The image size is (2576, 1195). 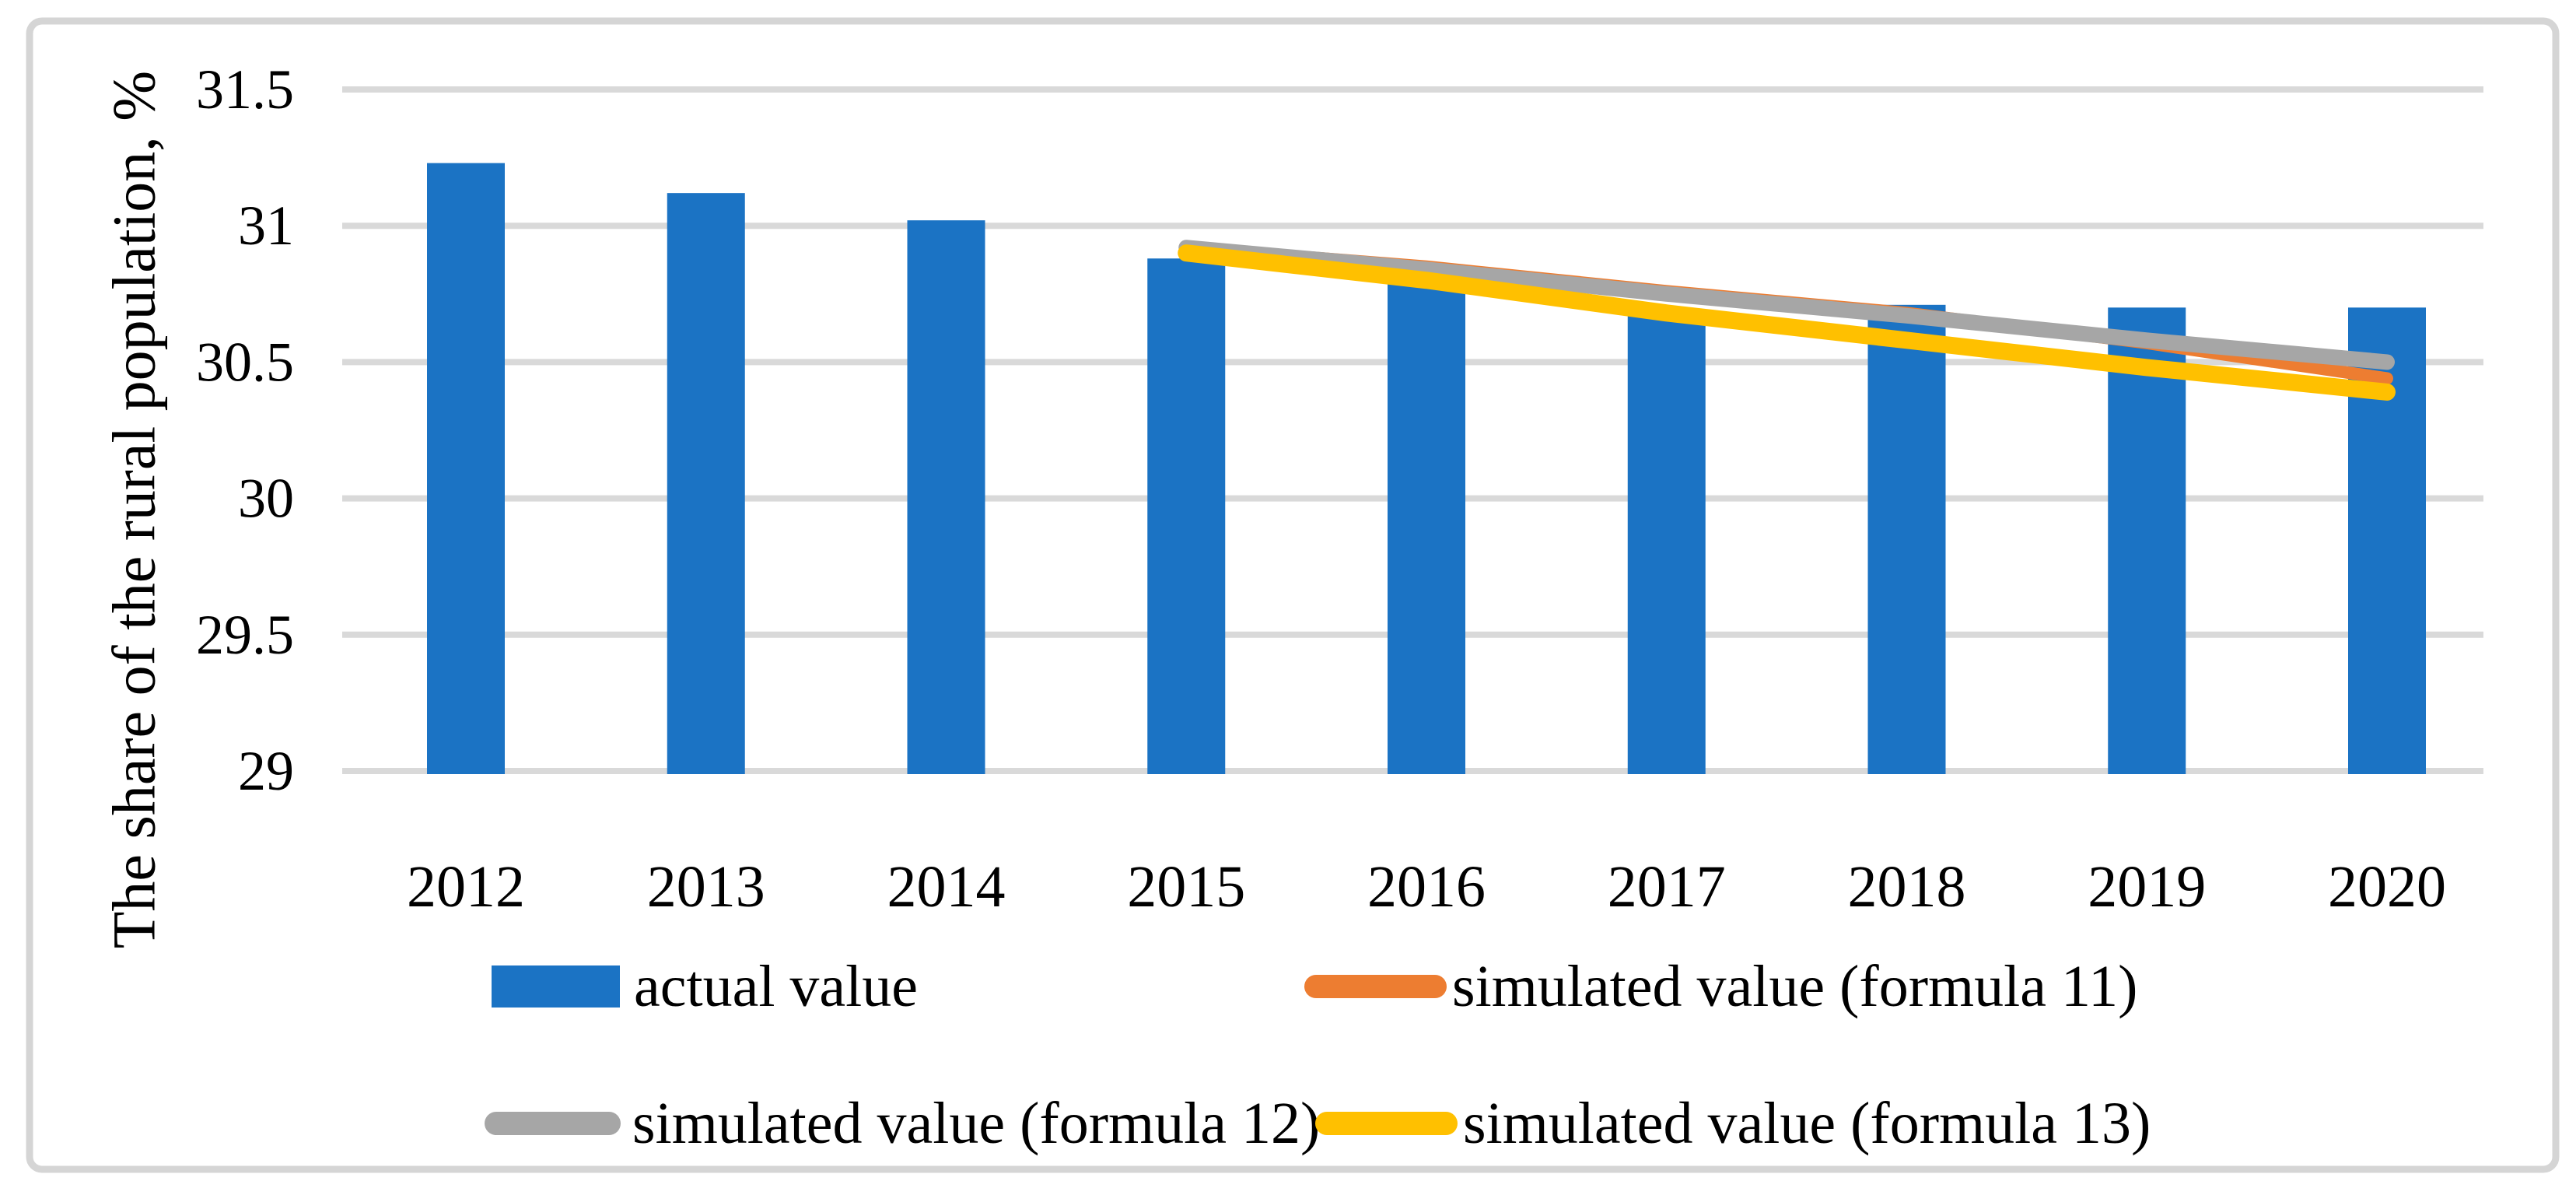 I want to click on x-axis-labels-group: 2012 2013 2014 2015 2016 2017 2018 2019 2020, so click(x=1426, y=887).